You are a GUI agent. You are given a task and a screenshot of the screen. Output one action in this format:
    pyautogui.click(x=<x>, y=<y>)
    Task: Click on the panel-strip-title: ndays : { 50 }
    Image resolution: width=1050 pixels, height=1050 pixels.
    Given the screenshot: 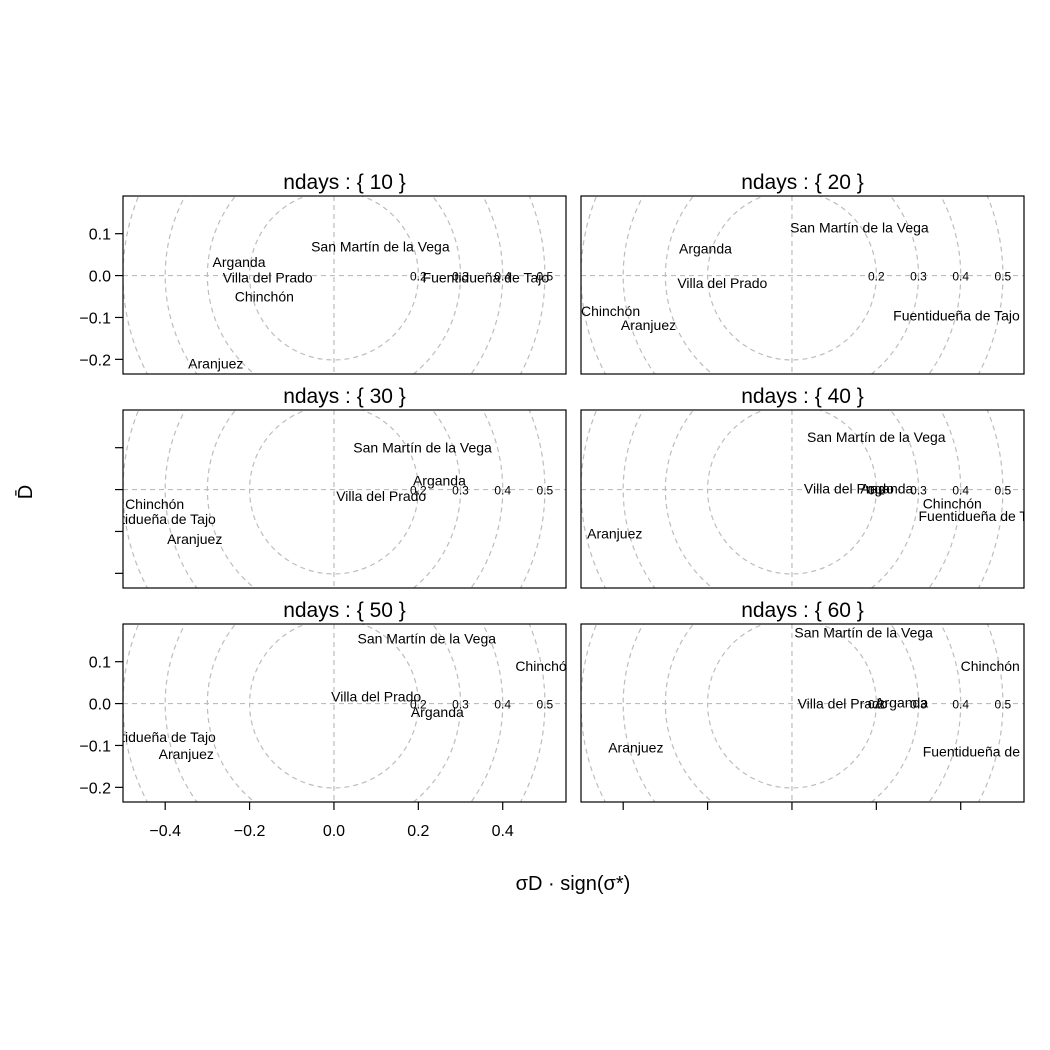 What is the action you would take?
    pyautogui.click(x=344, y=610)
    